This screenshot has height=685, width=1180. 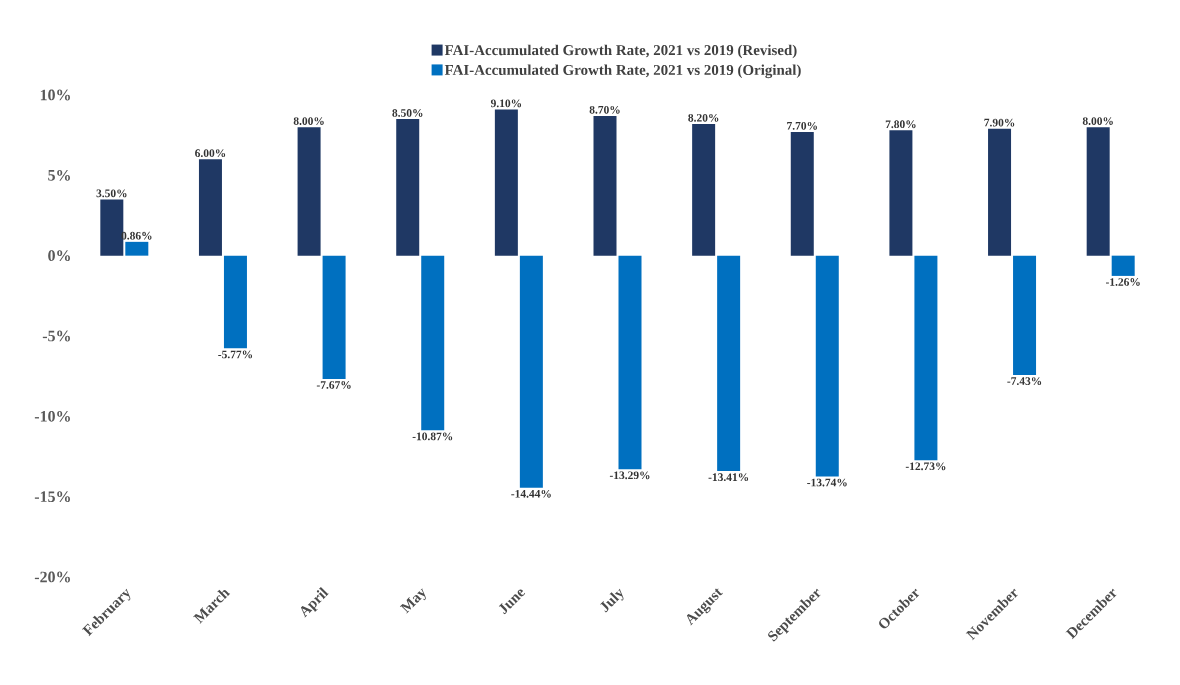 What do you see at coordinates (55, 95) in the screenshot?
I see `y-tick-label: 10%` at bounding box center [55, 95].